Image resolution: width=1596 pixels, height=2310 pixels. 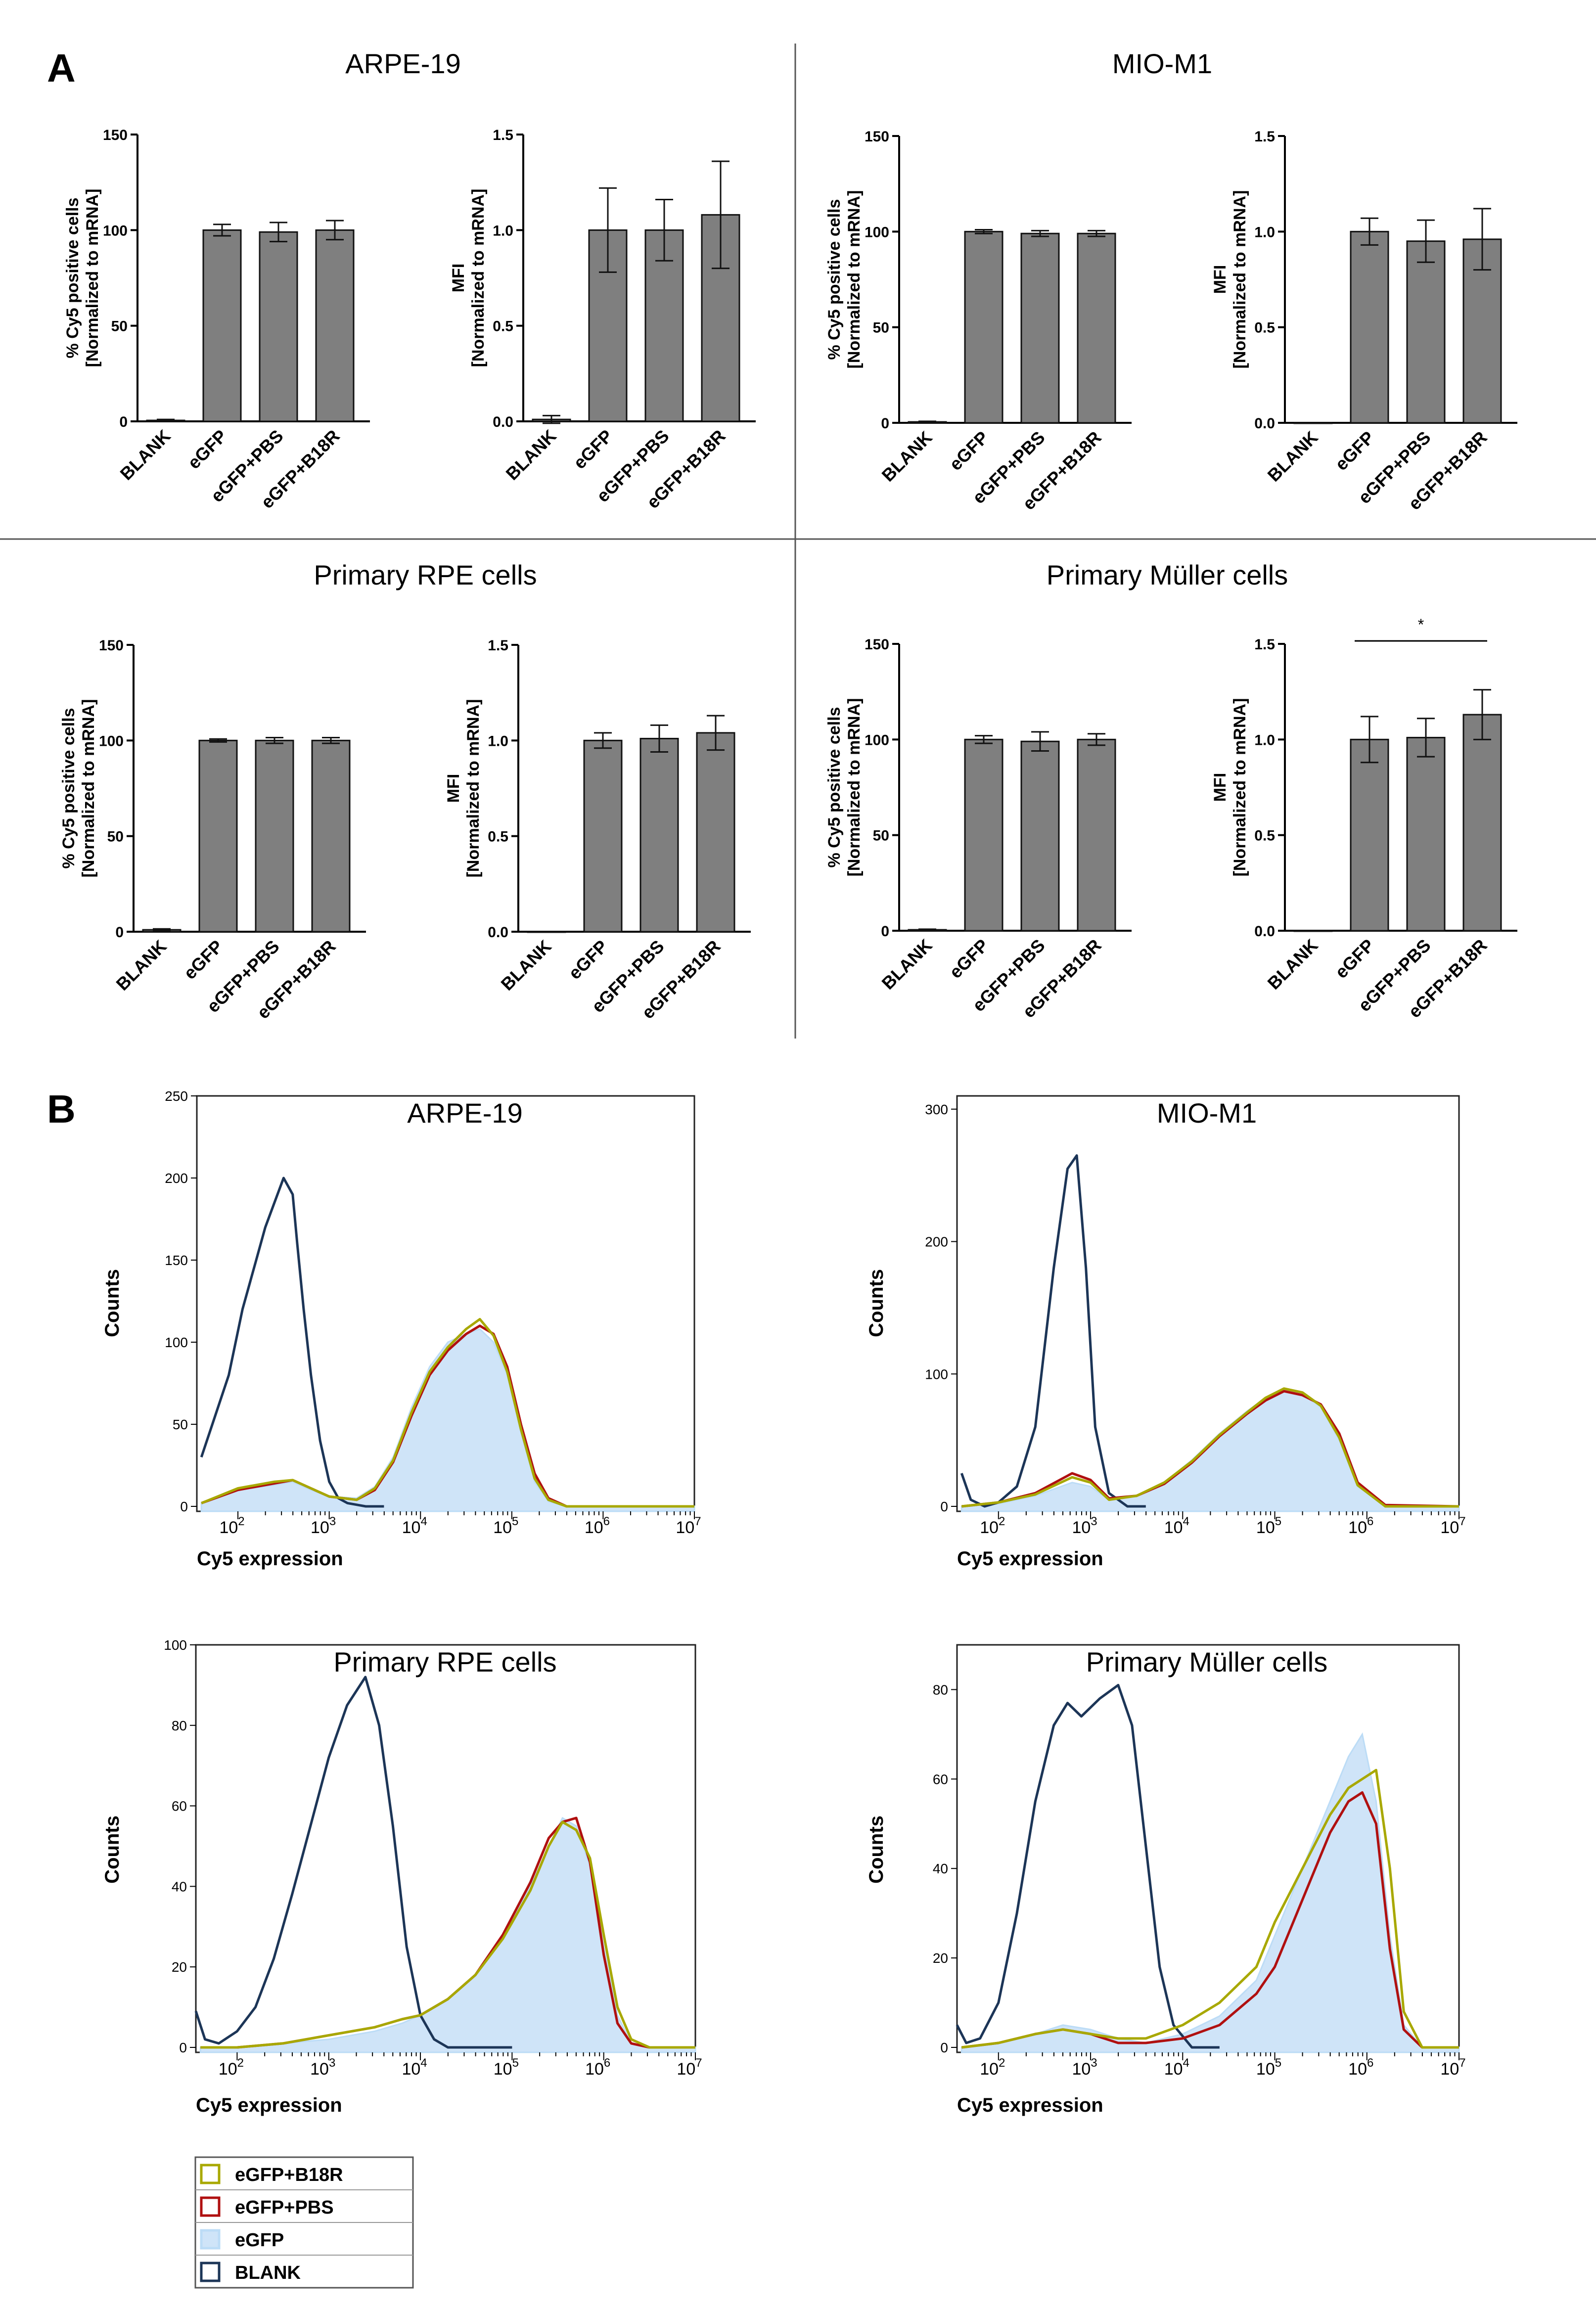 I want to click on y-tick-label: 0.0, so click(x=1264, y=423).